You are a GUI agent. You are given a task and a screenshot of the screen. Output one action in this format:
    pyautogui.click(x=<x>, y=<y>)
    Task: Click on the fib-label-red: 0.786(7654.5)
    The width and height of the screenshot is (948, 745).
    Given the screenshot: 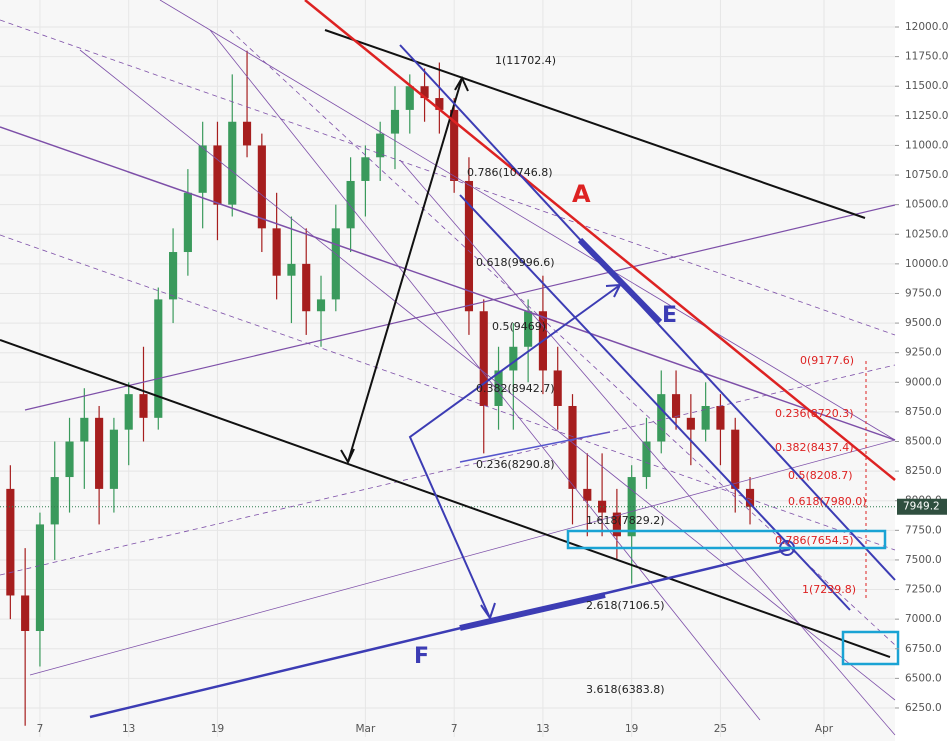 What is the action you would take?
    pyautogui.click(x=814, y=540)
    